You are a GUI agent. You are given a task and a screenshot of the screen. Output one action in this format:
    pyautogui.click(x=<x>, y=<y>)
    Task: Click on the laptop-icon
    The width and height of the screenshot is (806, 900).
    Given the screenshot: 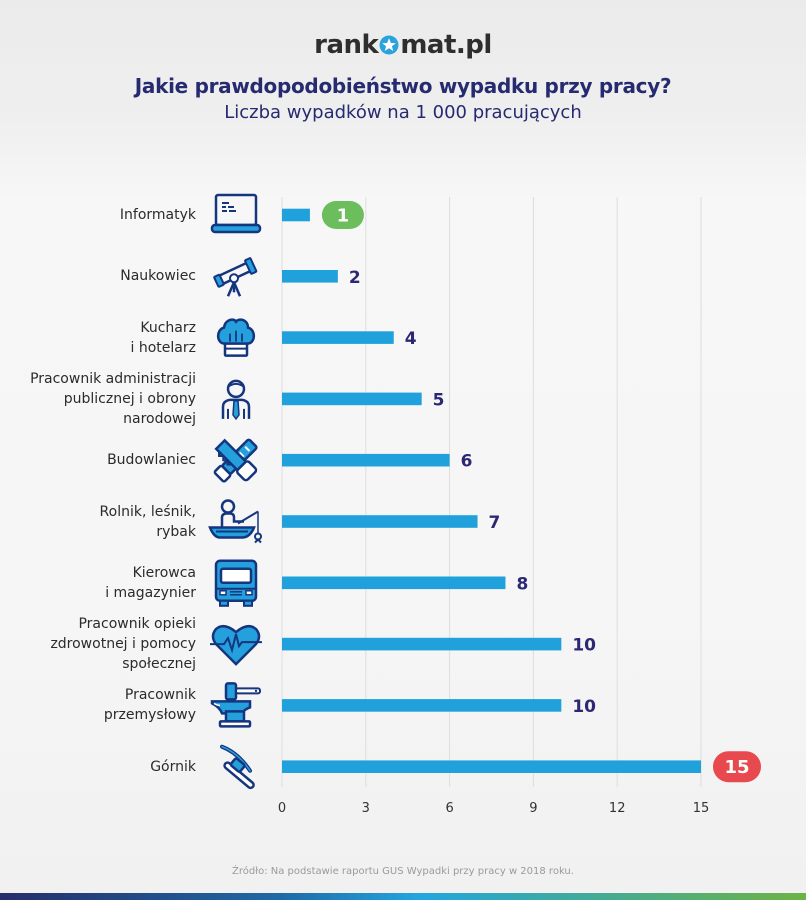 What is the action you would take?
    pyautogui.click(x=236, y=213)
    